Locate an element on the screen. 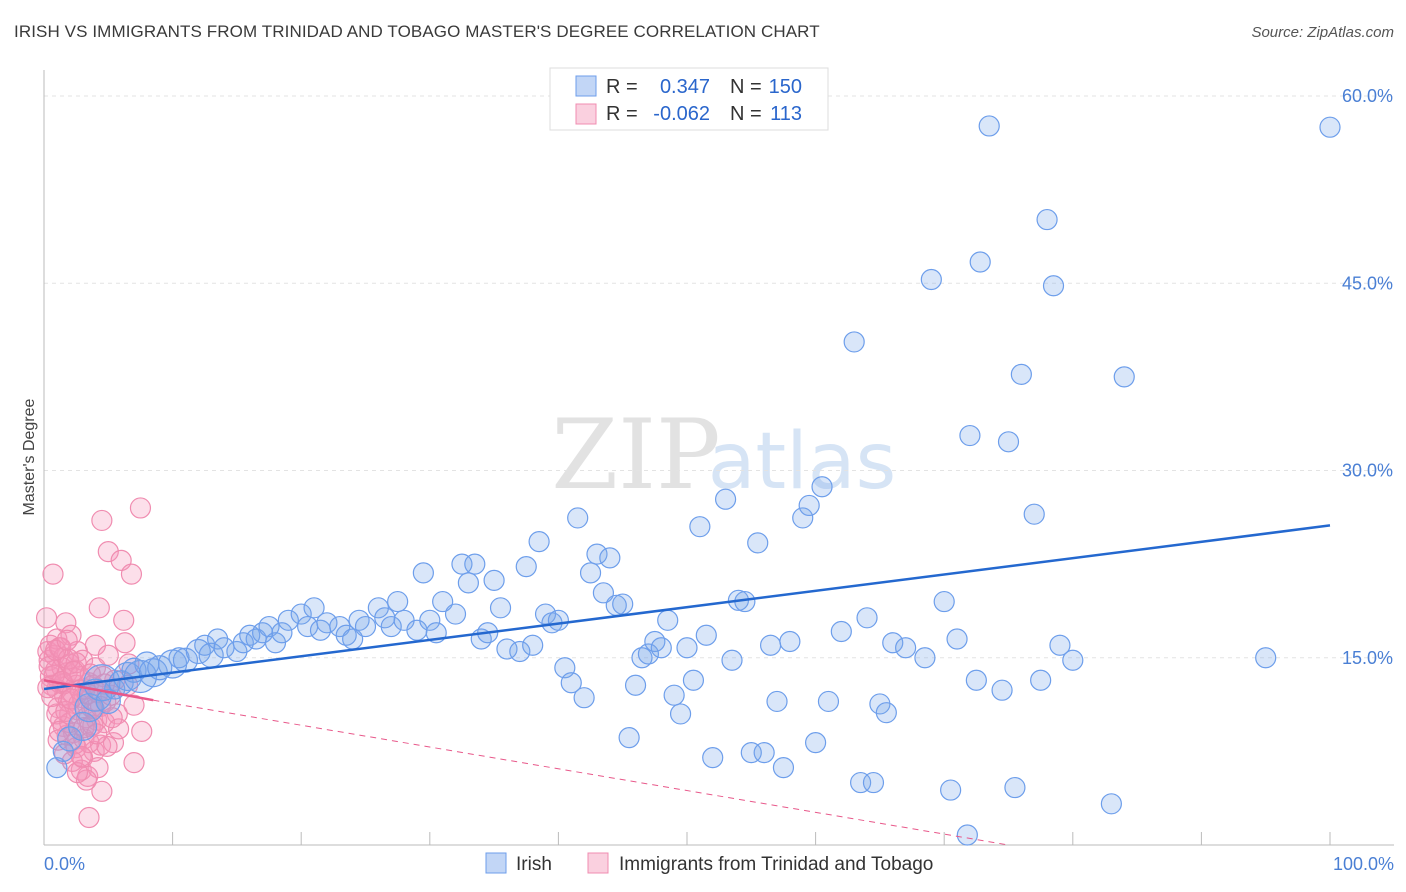 The width and height of the screenshot is (1406, 892). y-tick-label-60: 60.0% is located at coordinates (1367, 96).